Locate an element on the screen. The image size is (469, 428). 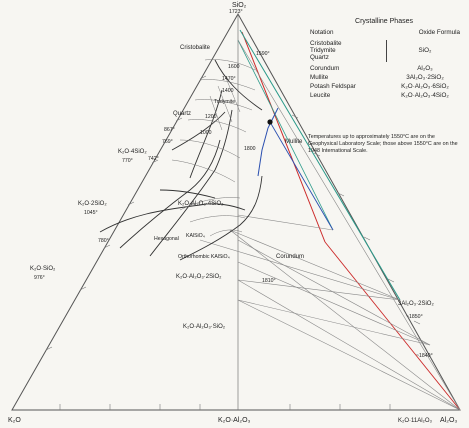
legend-col-formula: Oxide Formula is located at coordinates (439, 32).